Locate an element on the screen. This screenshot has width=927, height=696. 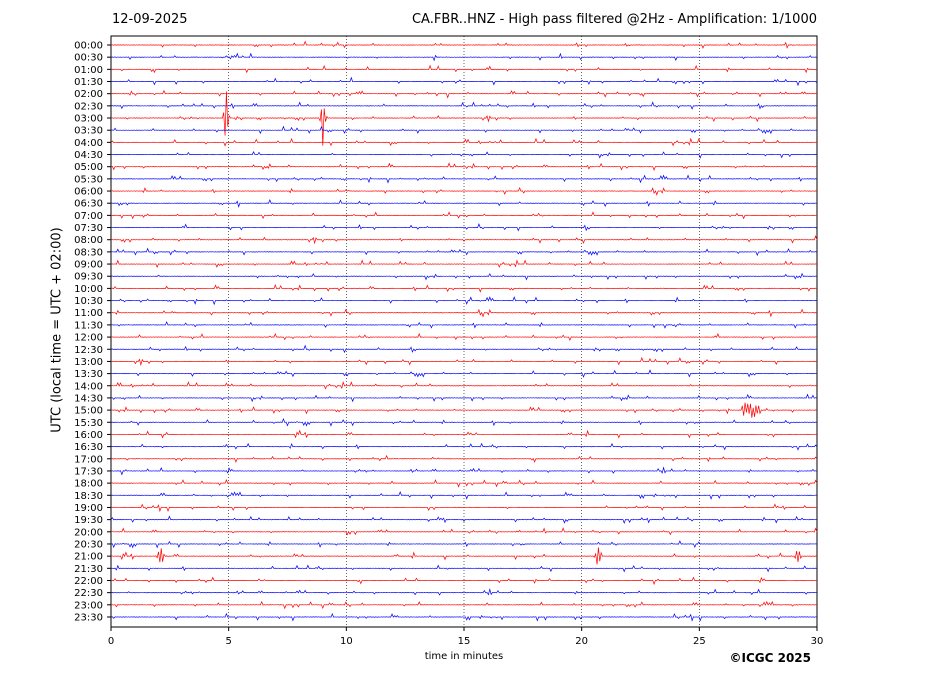
y-tick-label: 11:00 is located at coordinates (88, 313).